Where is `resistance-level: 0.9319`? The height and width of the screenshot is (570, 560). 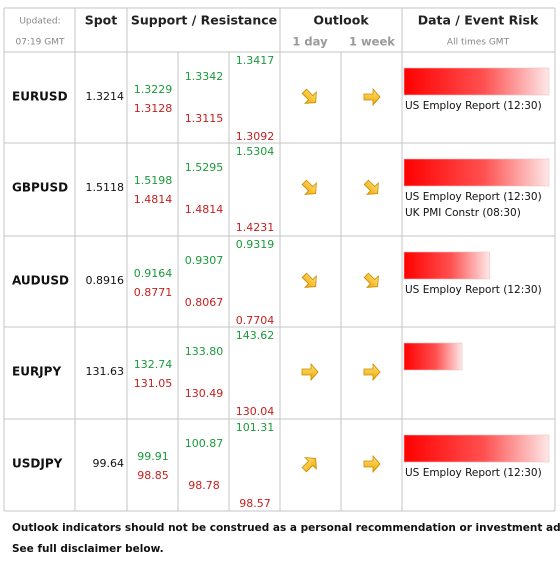 resistance-level: 0.9319 is located at coordinates (255, 244).